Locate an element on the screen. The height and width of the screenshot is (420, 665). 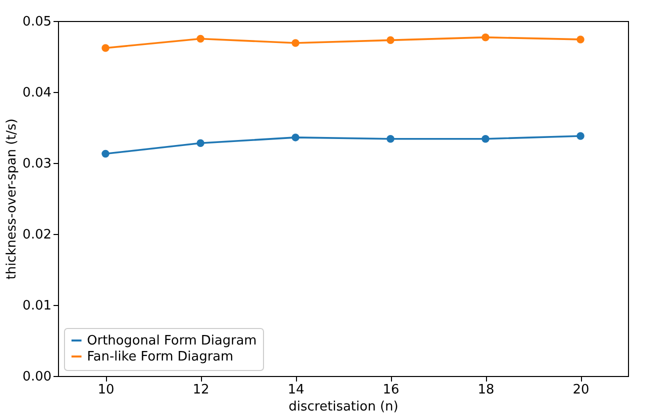
x-tick-label: 12 is located at coordinates (201, 390).